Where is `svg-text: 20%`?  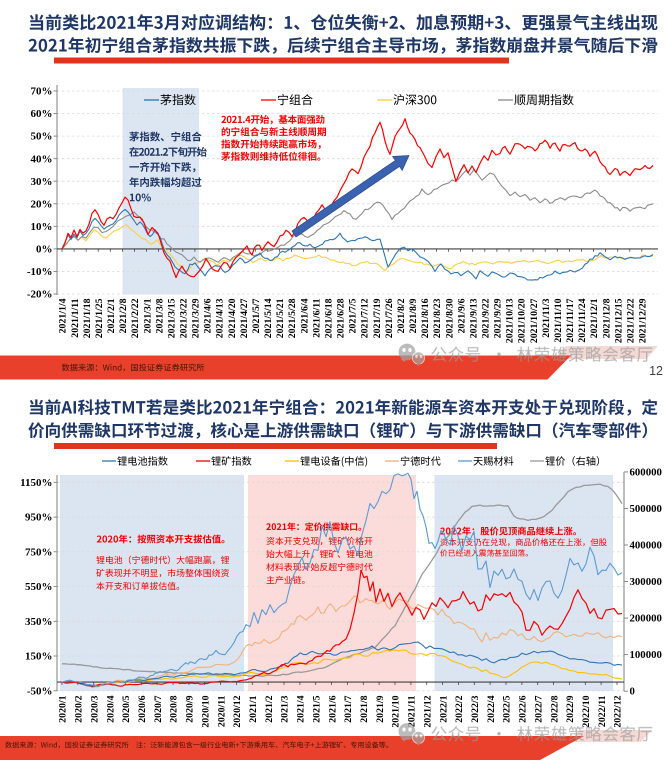
svg-text: 20% is located at coordinates (42, 204).